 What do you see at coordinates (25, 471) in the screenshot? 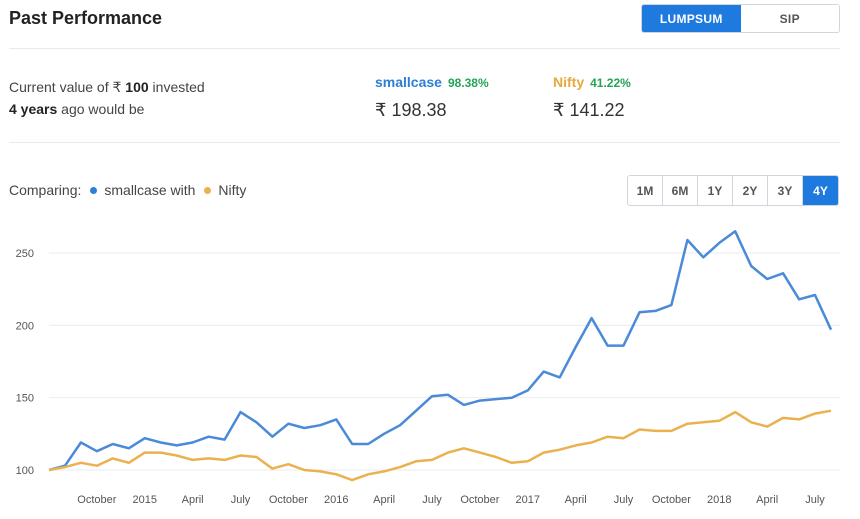
I see `y-tick-label: 100` at bounding box center [25, 471].